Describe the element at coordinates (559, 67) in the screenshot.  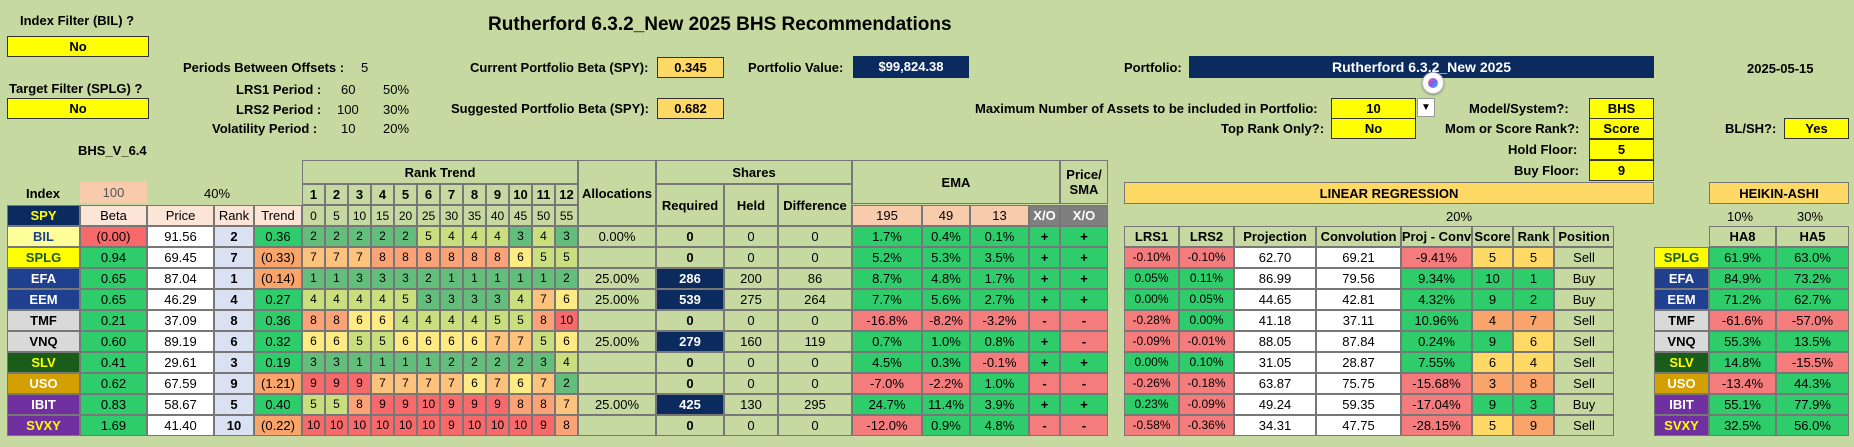
I see `current-beta-label: Current Portfolio Beta (SPY):` at that location.